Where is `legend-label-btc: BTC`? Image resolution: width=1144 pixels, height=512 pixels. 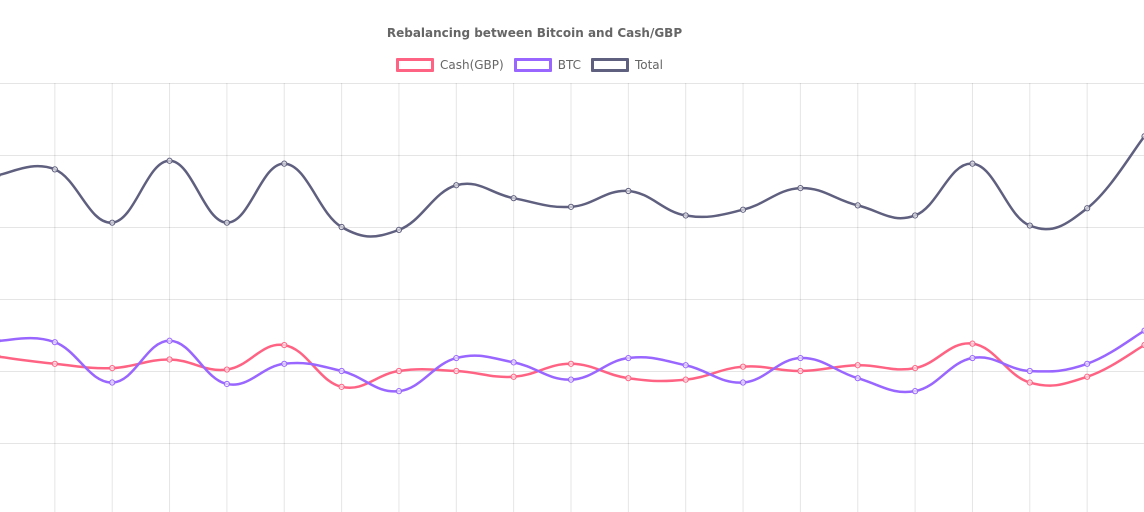 legend-label-btc: BTC is located at coordinates (569, 65).